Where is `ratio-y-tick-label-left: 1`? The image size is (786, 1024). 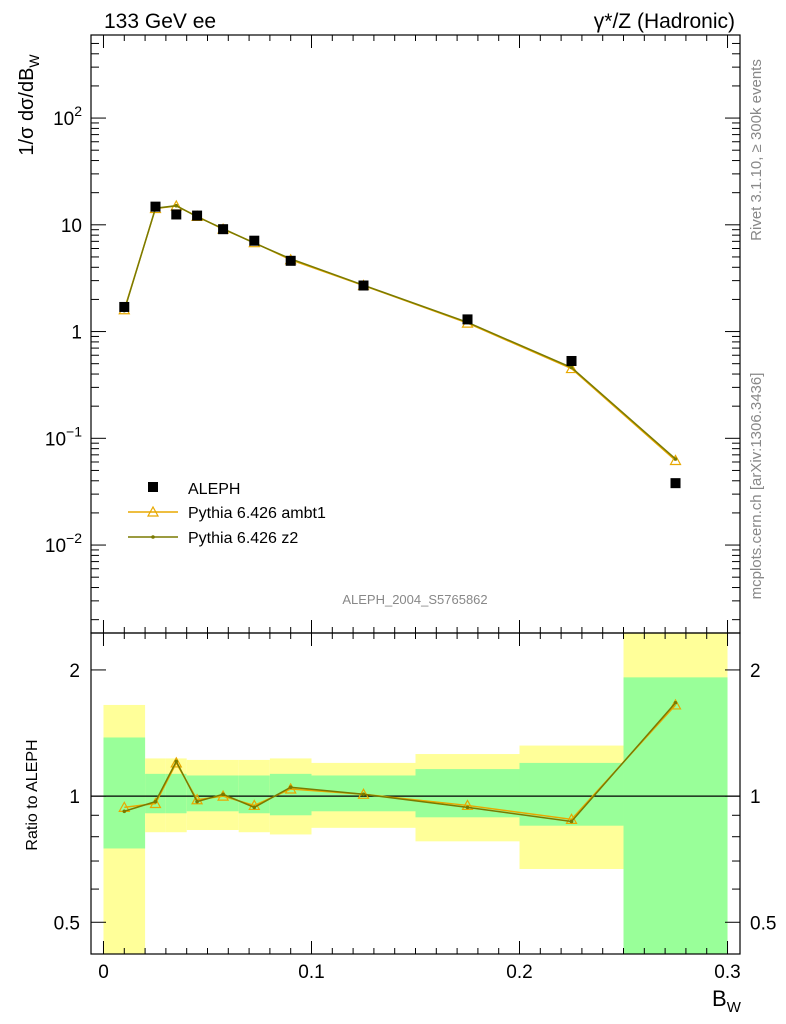 ratio-y-tick-label-left: 1 is located at coordinates (74, 797).